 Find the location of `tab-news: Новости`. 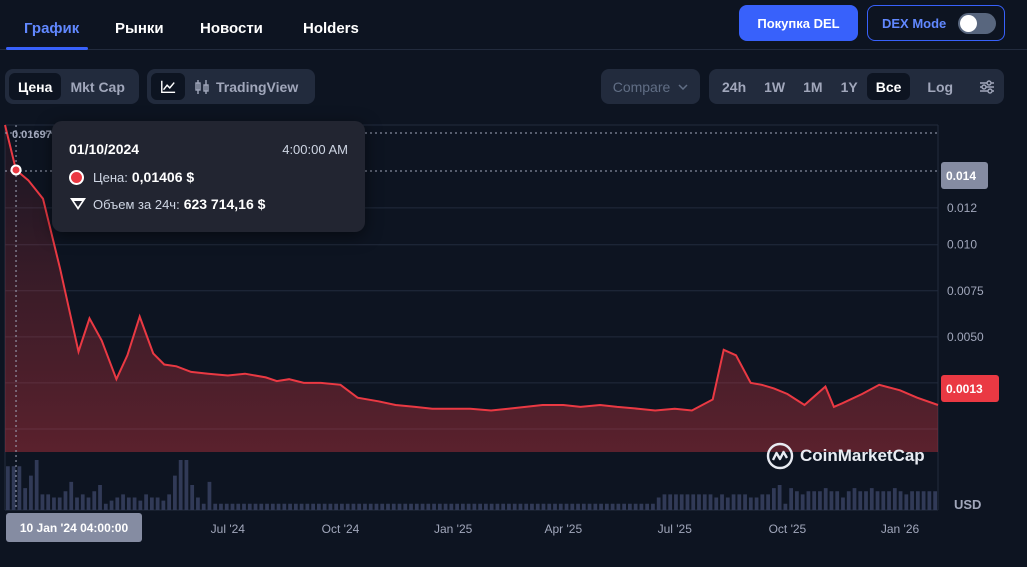

tab-news: Новости is located at coordinates (231, 28).